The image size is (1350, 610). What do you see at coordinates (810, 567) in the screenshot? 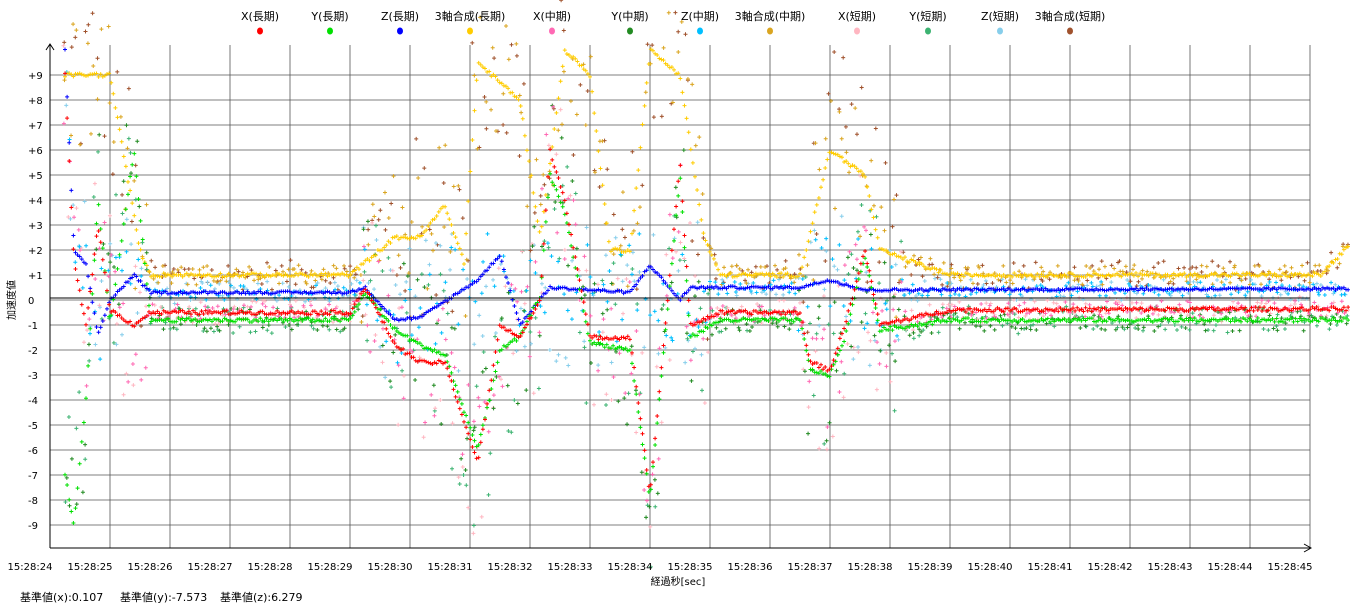
I see `x-tick-label: 15:28:37` at bounding box center [810, 567].